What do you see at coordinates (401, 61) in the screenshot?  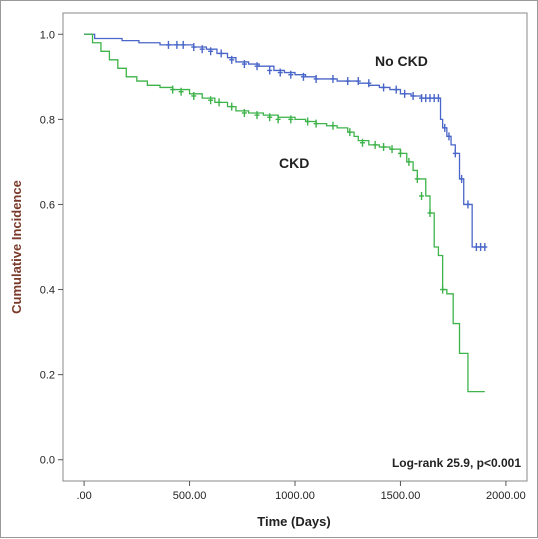 I see `series-label-no-ckd: No CKD` at bounding box center [401, 61].